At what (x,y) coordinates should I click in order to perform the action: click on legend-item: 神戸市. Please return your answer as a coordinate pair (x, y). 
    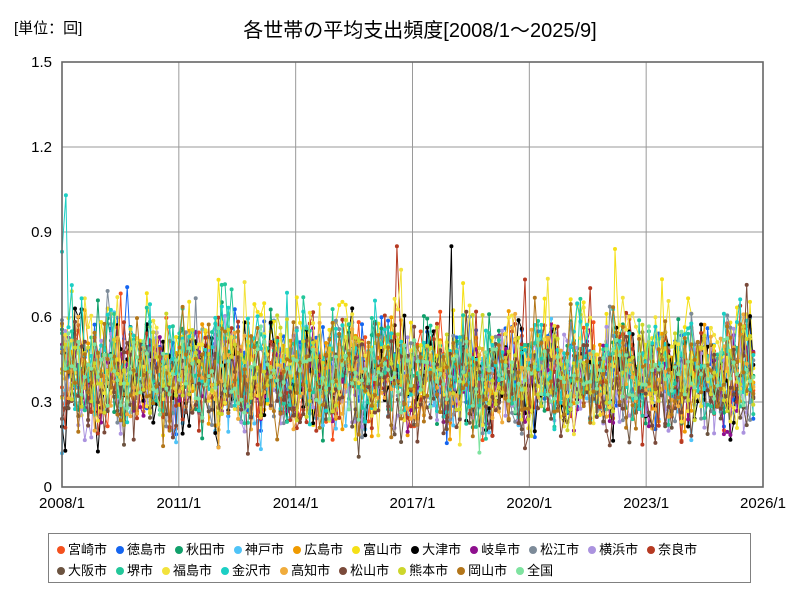
    Looking at the image, I should click on (259, 549).